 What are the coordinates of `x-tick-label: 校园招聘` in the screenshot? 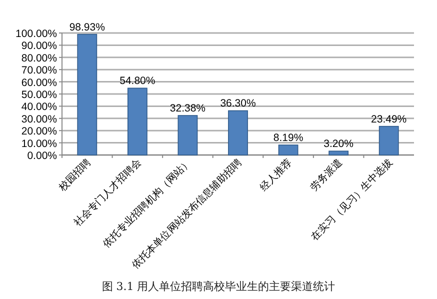 It's located at (75, 175).